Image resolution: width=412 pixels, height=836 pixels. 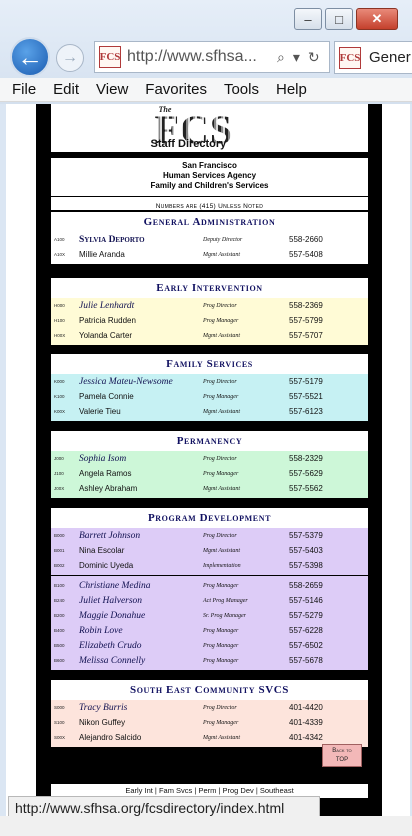 I want to click on staff-phone: 557-5629, so click(x=306, y=473).